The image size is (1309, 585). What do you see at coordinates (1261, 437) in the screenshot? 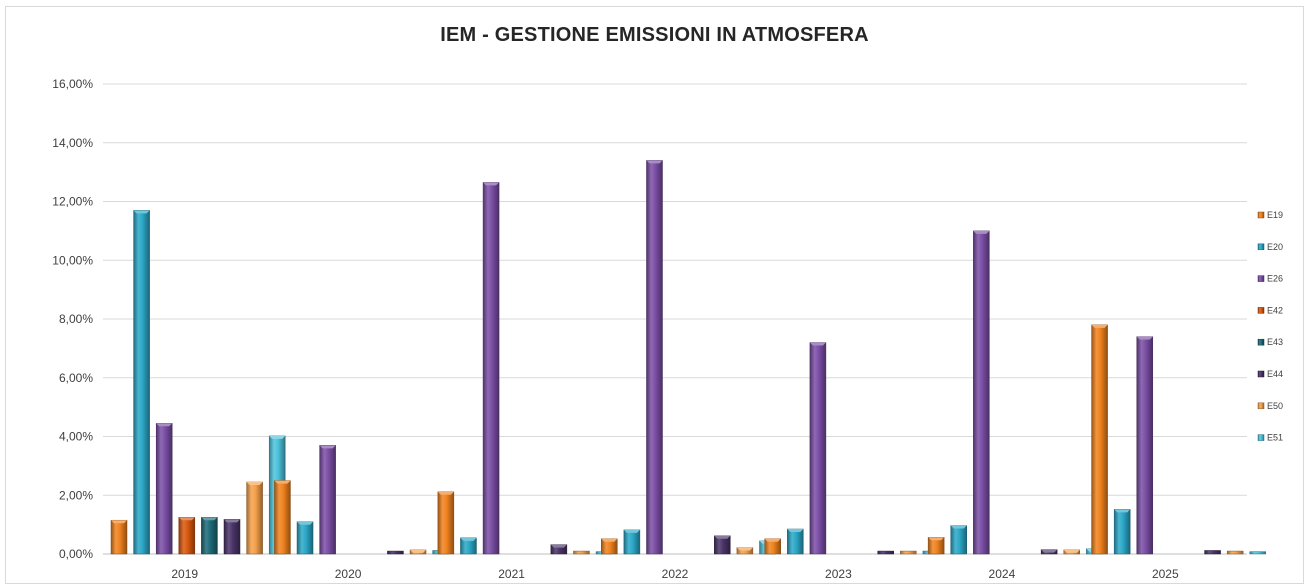
I see `legend-swatch-e51` at bounding box center [1261, 437].